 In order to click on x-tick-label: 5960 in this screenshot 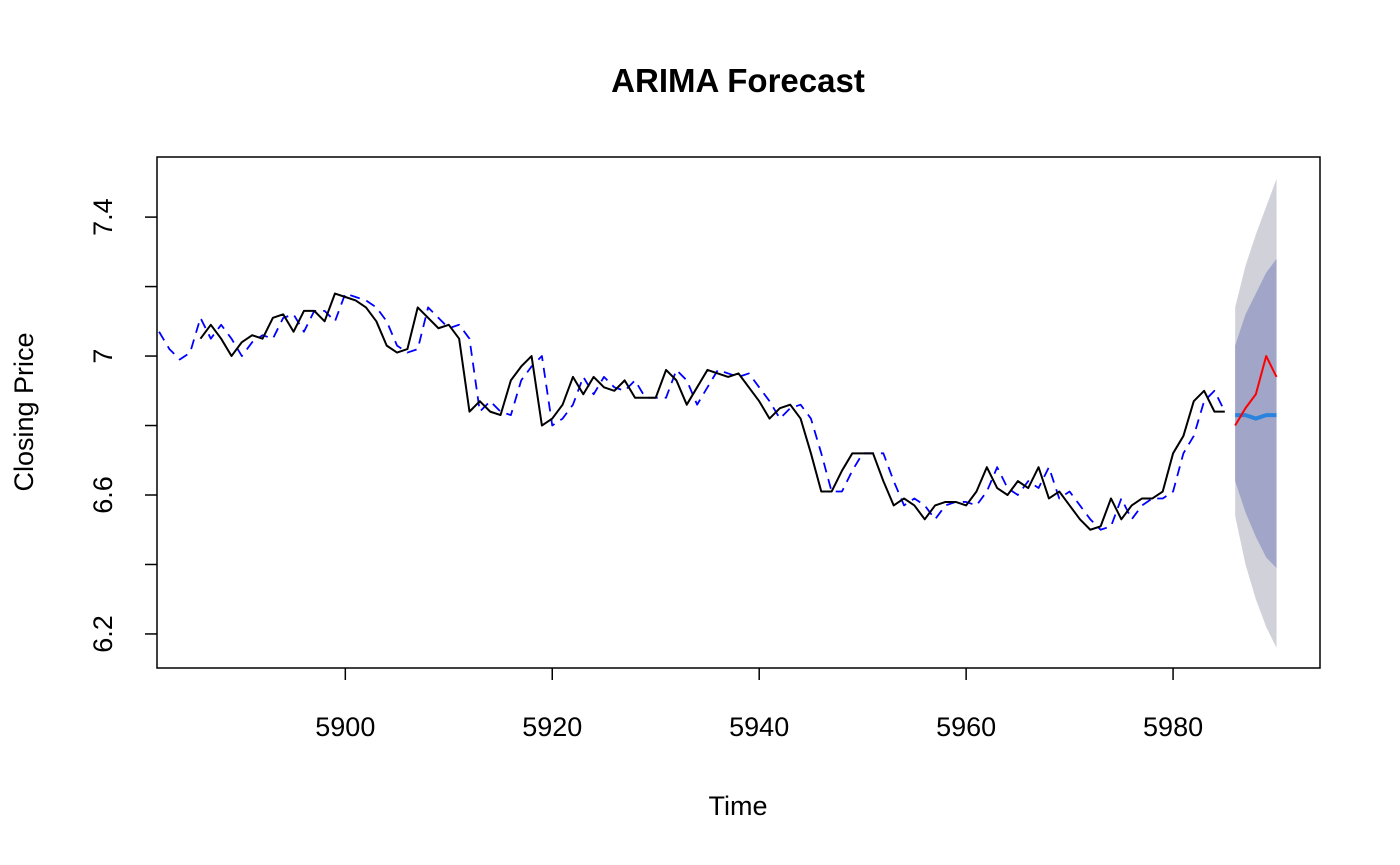, I will do `click(966, 727)`.